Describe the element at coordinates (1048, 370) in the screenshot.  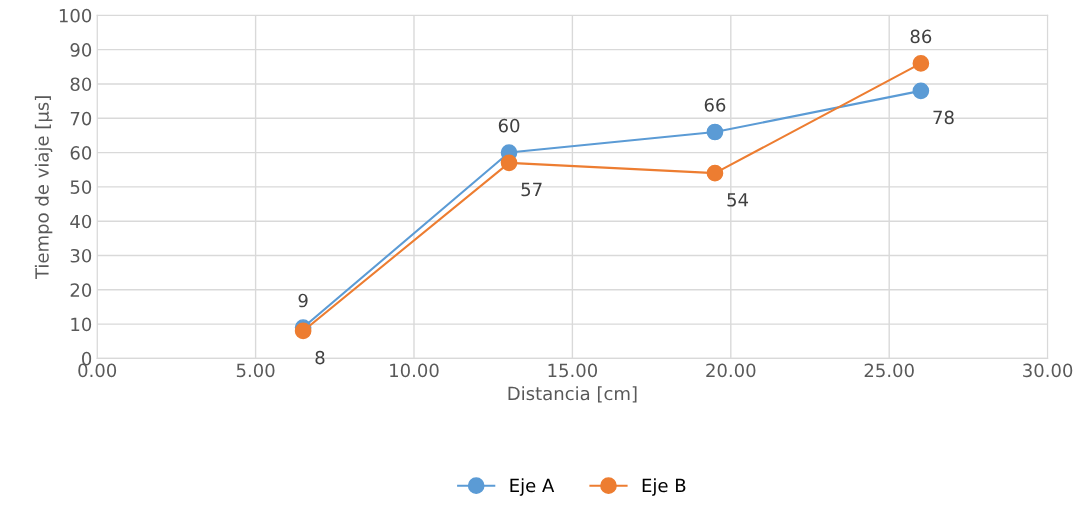
I see `x-tick-label: 30.00` at that location.